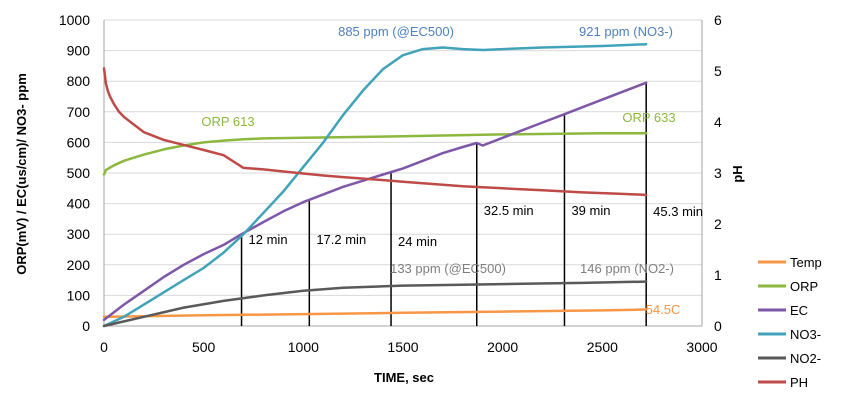  What do you see at coordinates (627, 268) in the screenshot?
I see `annotation: 146 ppm (NO2-)` at bounding box center [627, 268].